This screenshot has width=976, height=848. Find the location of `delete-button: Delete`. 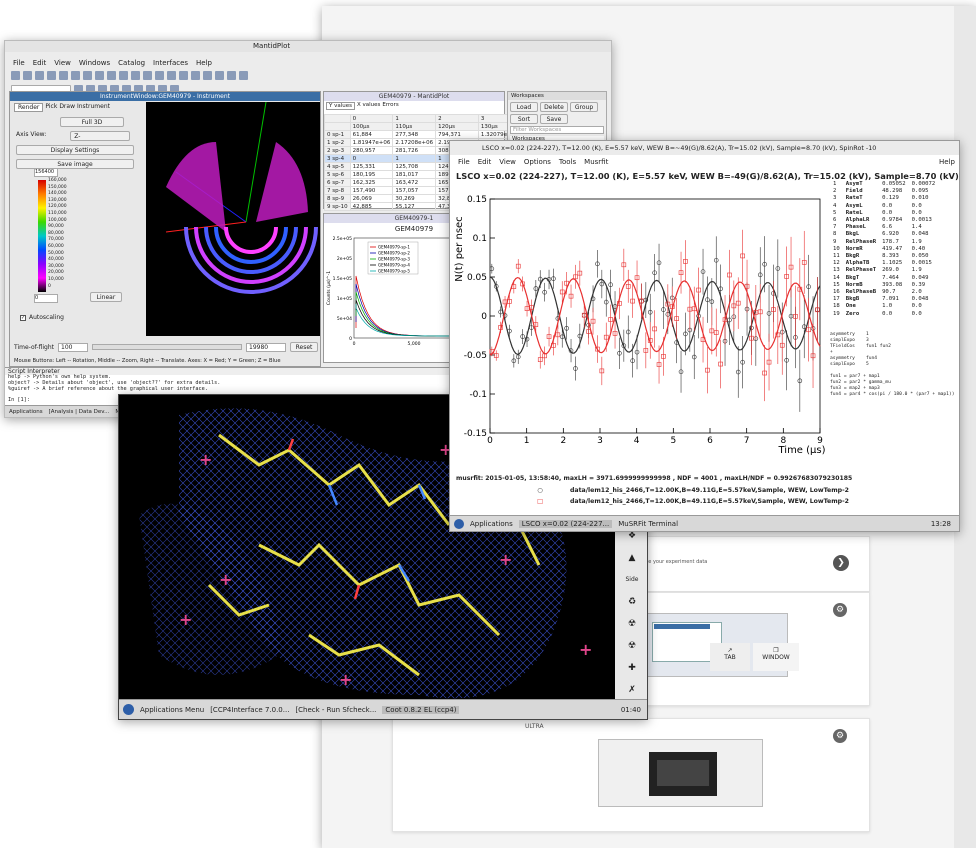

delete-button: Delete is located at coordinates (554, 107).